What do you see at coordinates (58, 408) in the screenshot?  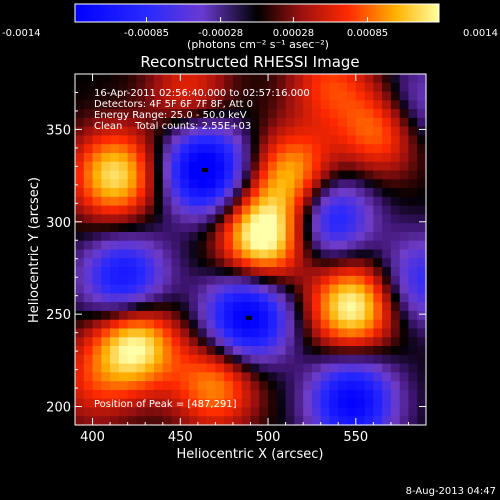 I see `y-tick-label: 200` at bounding box center [58, 408].